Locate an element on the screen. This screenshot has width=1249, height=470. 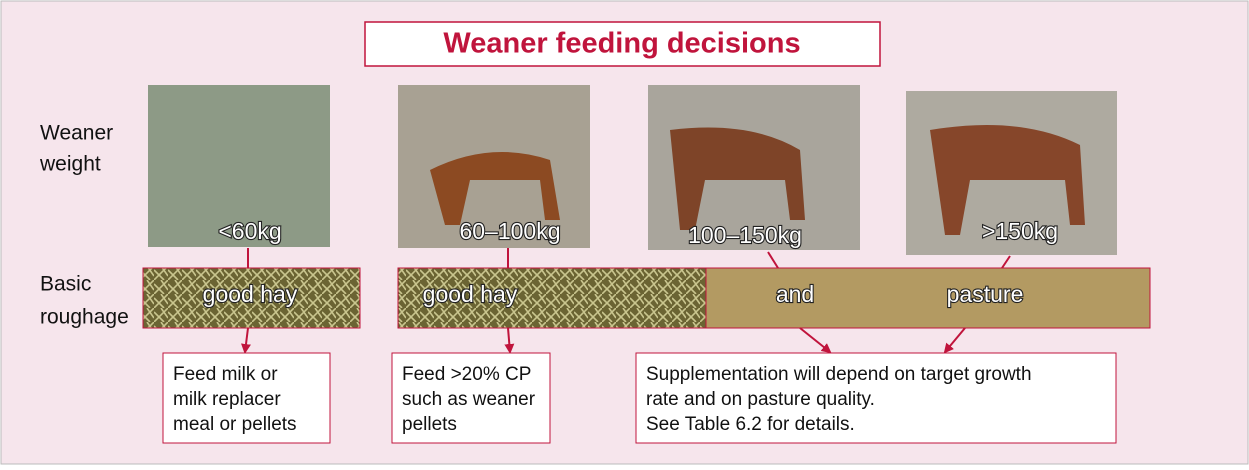
roughage-label: and is located at coordinates (795, 294).